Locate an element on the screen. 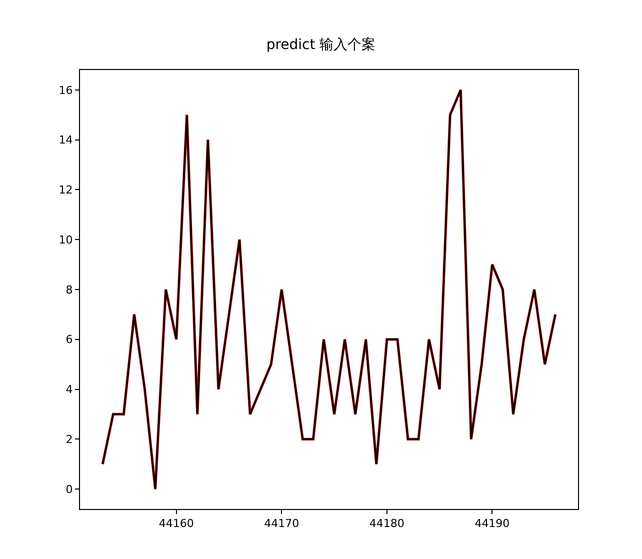  y-tick-label: 16 is located at coordinates (65, 90).